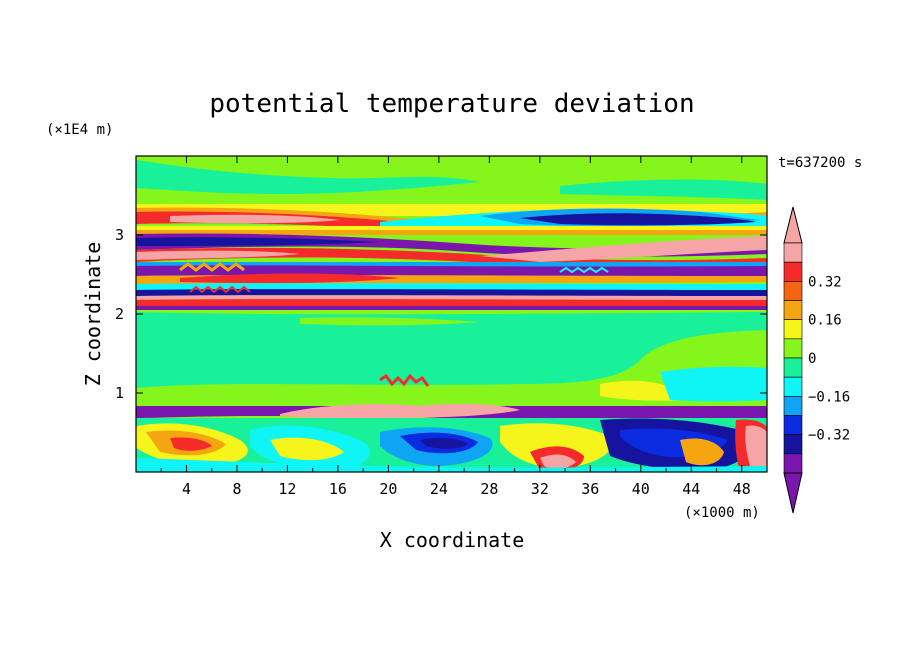  What do you see at coordinates (641, 489) in the screenshot?
I see `x-tick-label: 40` at bounding box center [641, 489].